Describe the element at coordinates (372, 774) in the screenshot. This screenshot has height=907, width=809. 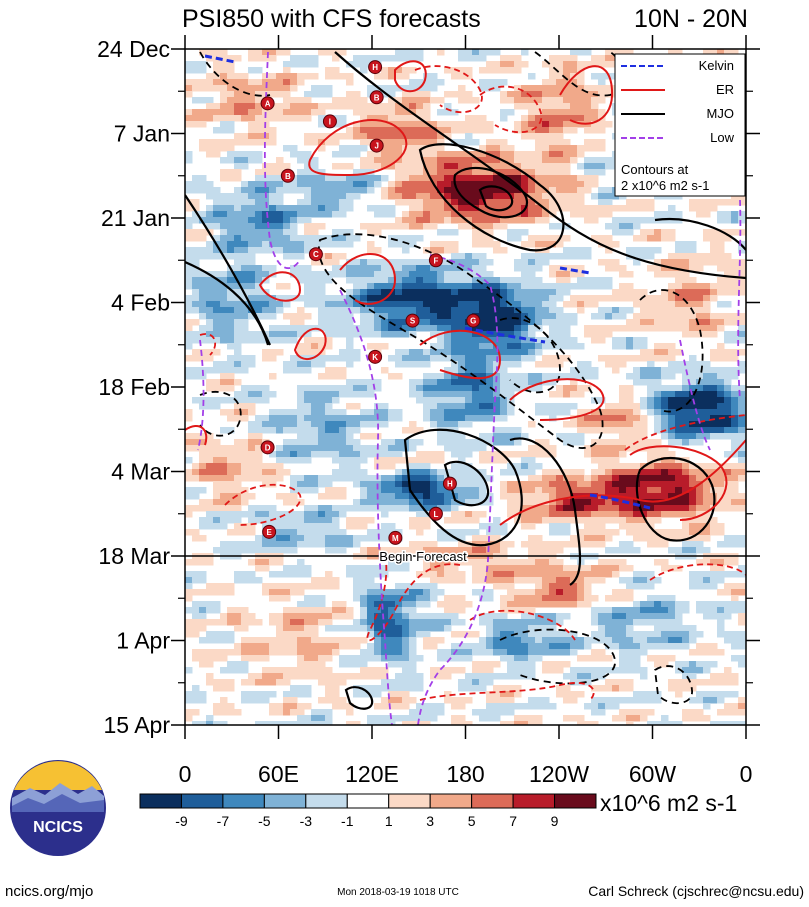
I see `x-tick-label: 120E` at that location.